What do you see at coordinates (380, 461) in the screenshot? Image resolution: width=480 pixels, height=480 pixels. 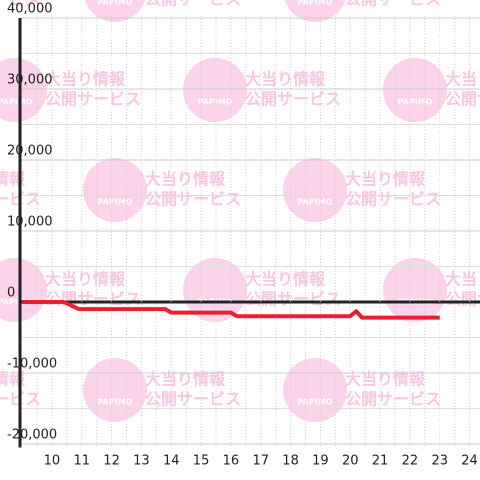 I see `x-tick-label: 21` at bounding box center [380, 461].